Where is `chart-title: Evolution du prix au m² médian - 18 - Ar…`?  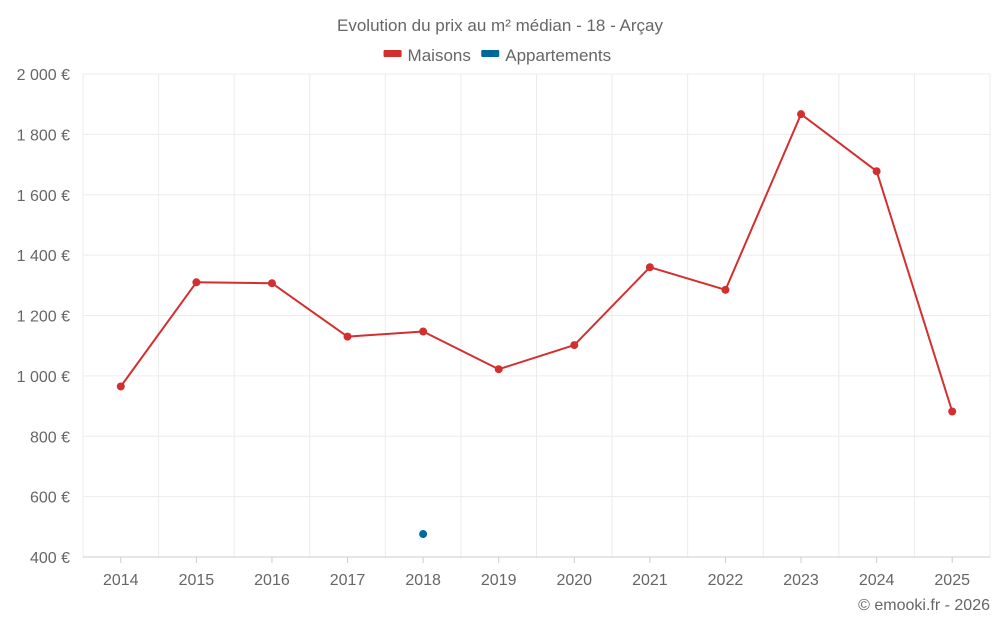 chart-title: Evolution du prix au m² médian - 18 - Ar… is located at coordinates (500, 25).